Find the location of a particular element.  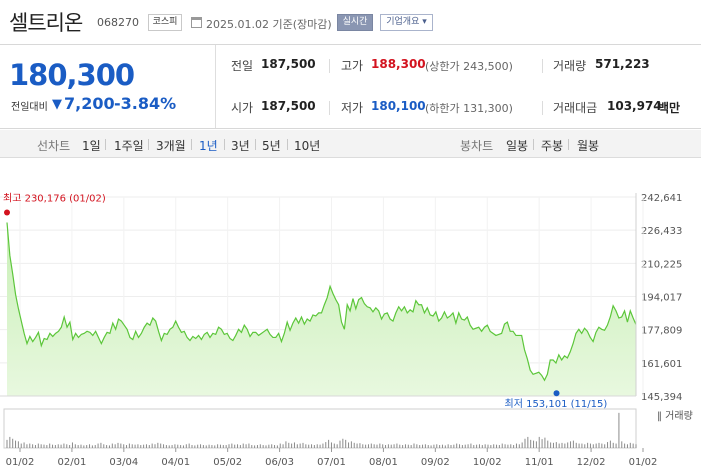

x-tick-label: 03/04 is located at coordinates (123, 462).